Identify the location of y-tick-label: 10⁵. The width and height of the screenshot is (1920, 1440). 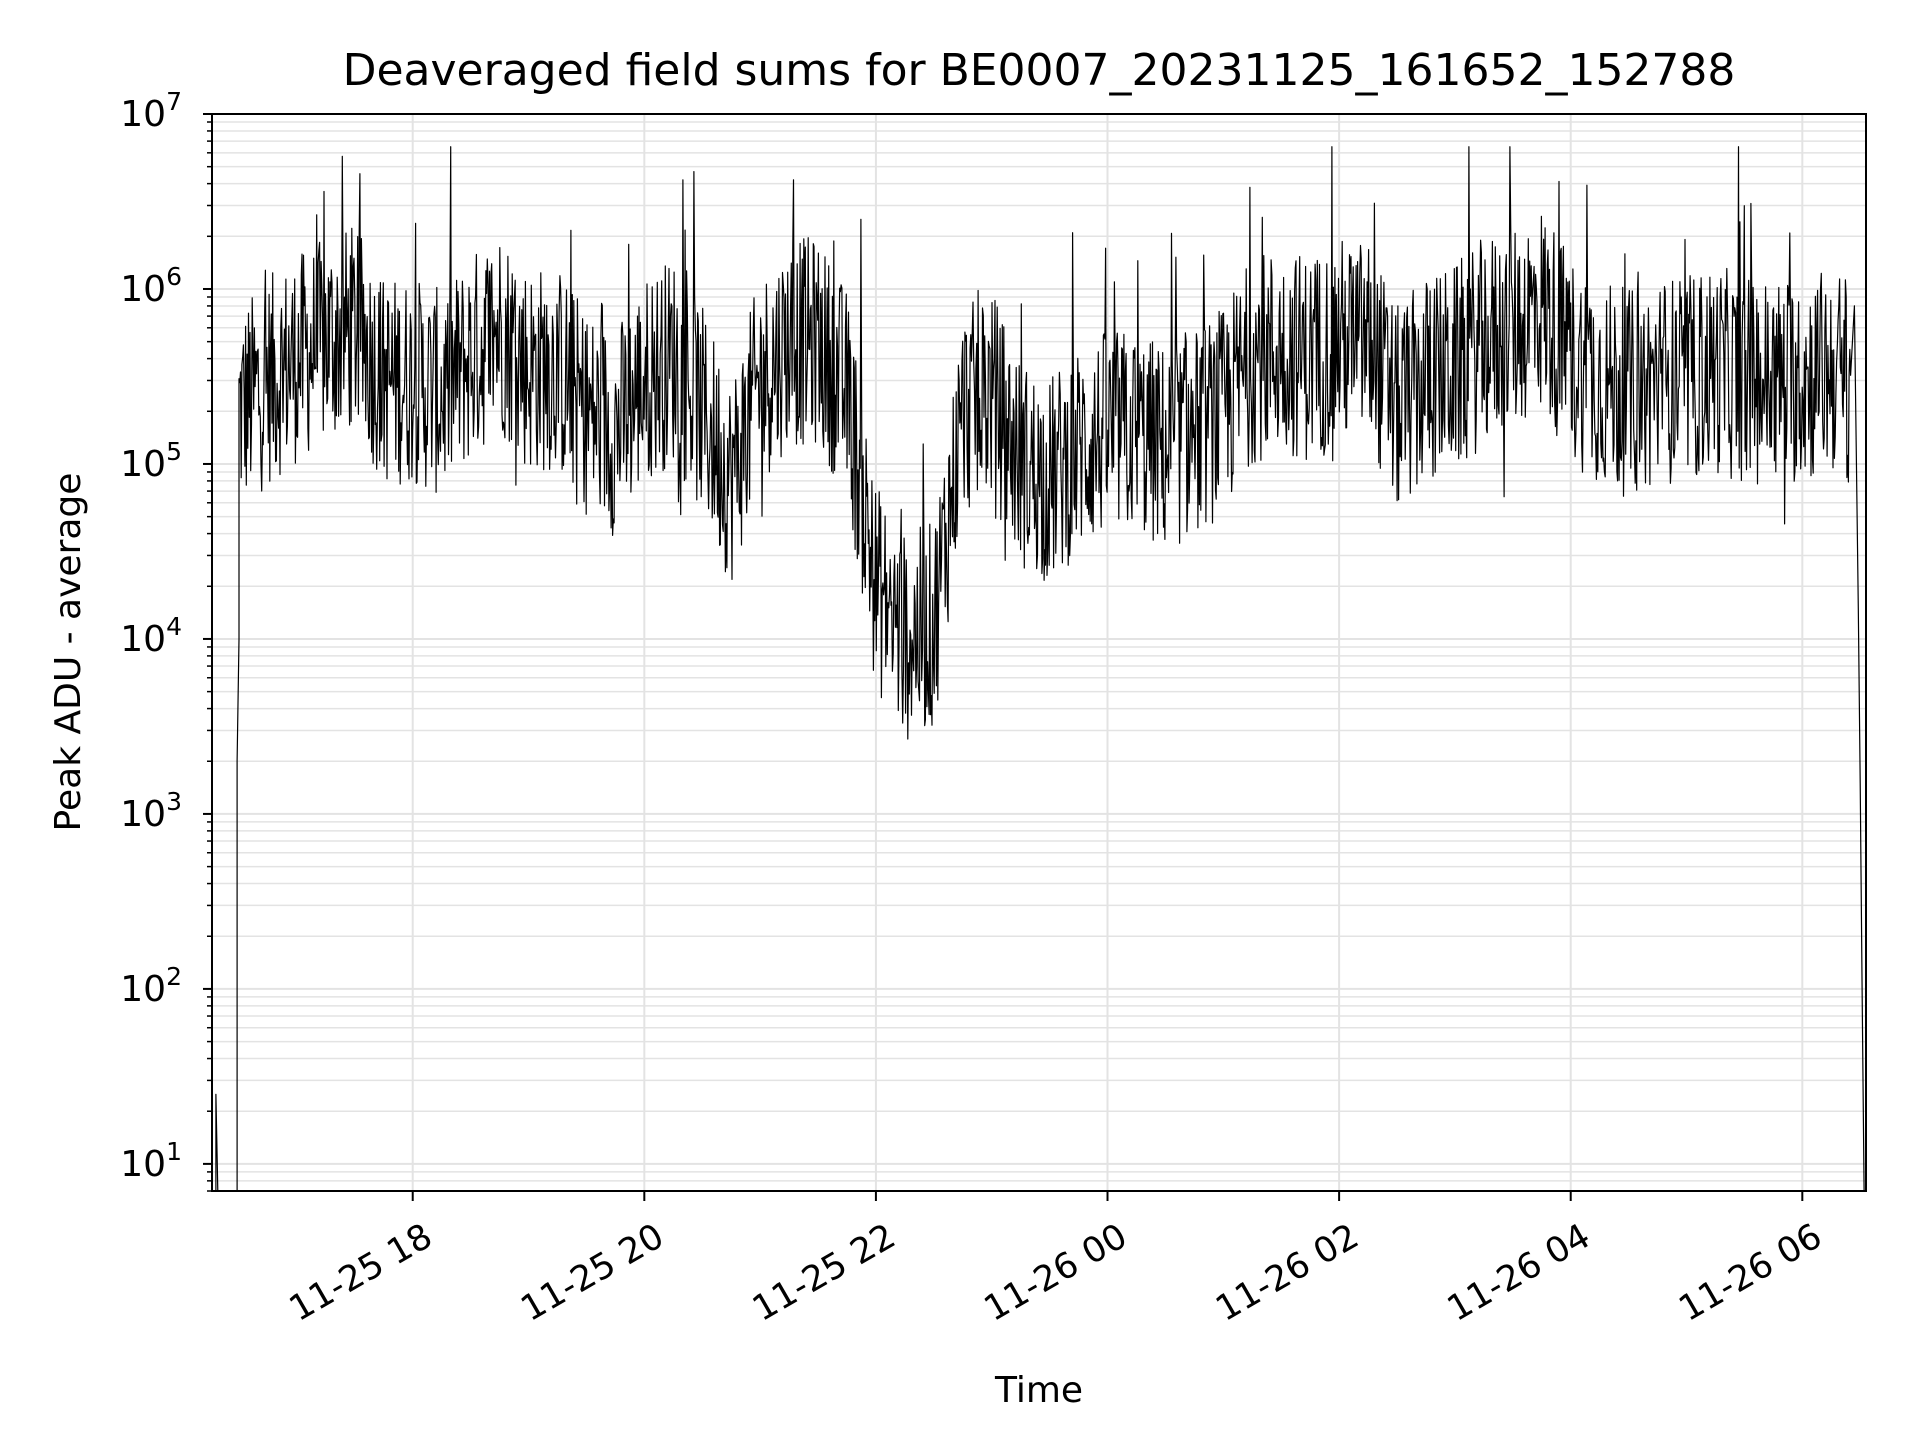
(151, 461).